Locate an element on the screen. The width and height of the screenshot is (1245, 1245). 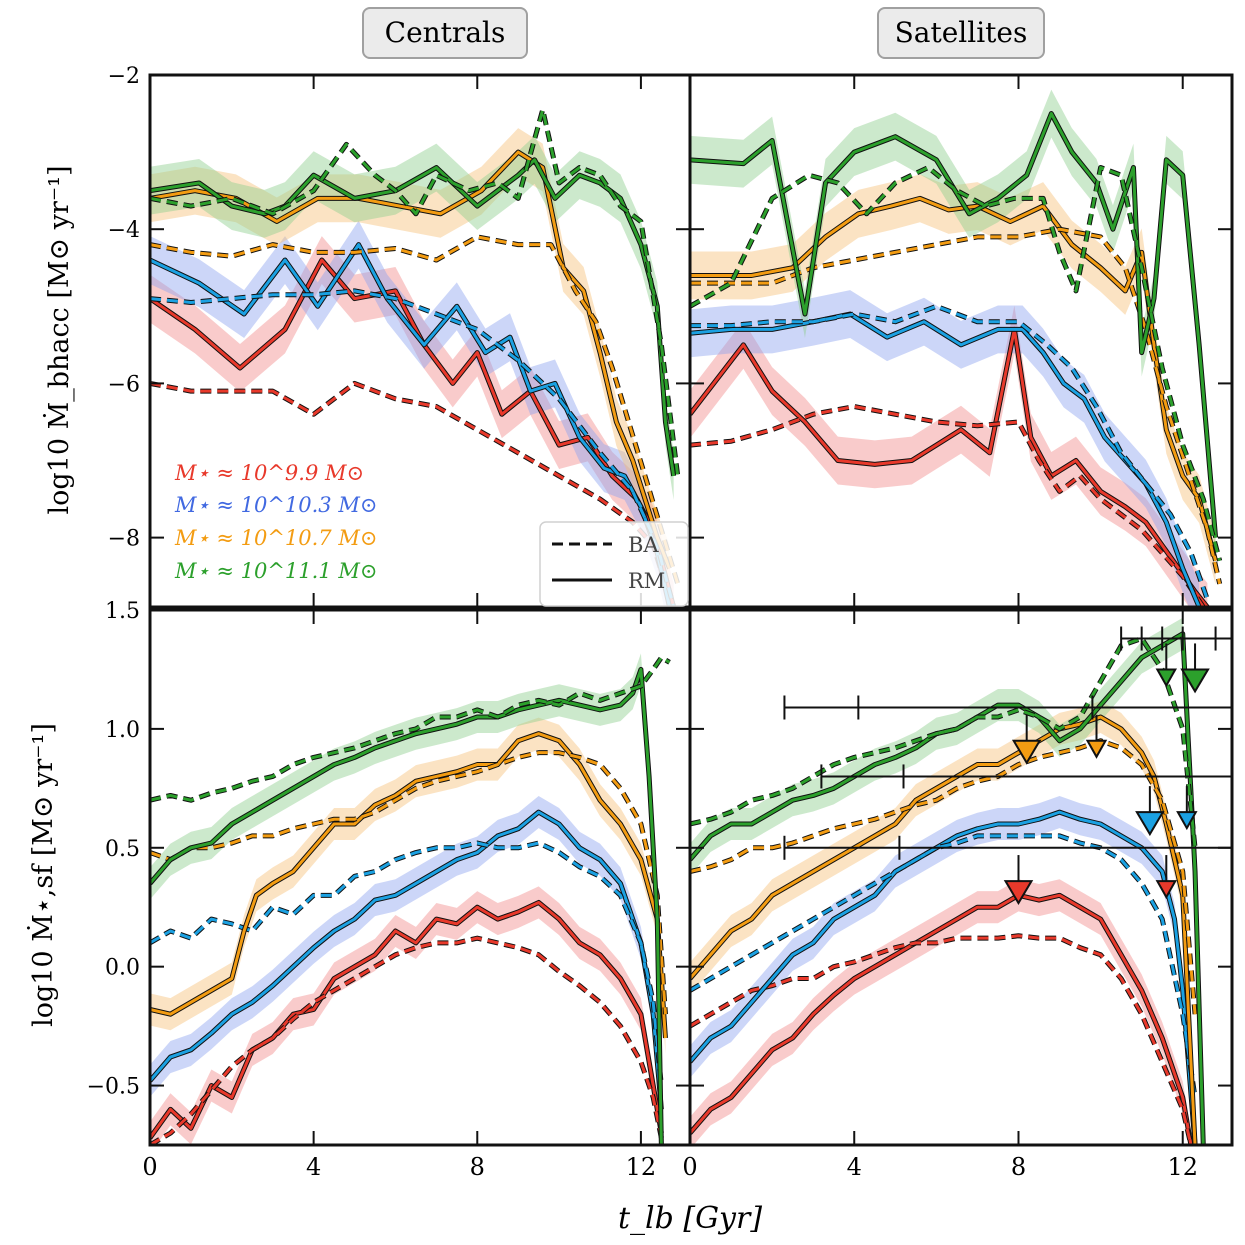
y-tick-label-3-5: −0.5 is located at coordinates (113, 1087).